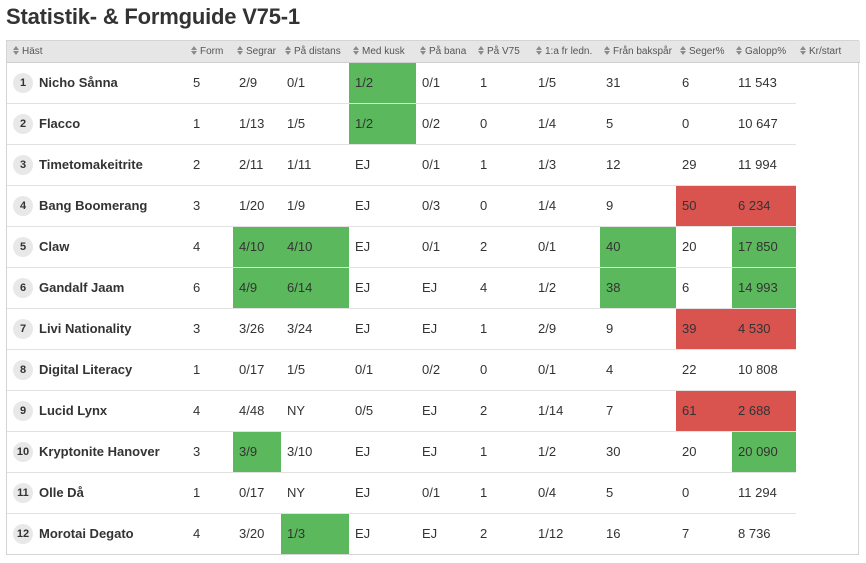 The width and height of the screenshot is (866, 563). I want to click on horse-cell: 5 Claw, so click(97, 246).